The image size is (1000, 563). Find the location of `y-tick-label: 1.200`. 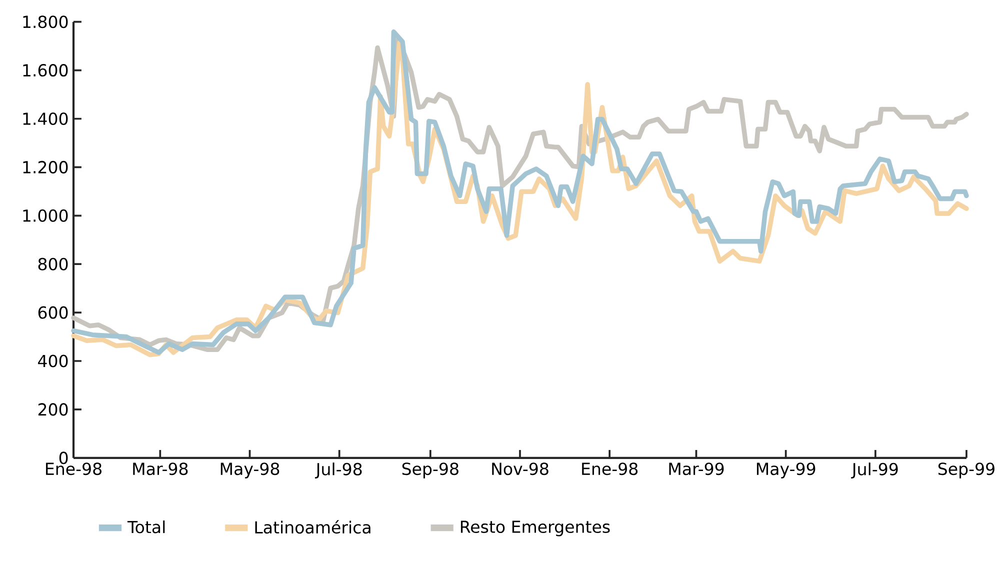

y-tick-label: 1.200 is located at coordinates (45, 167).